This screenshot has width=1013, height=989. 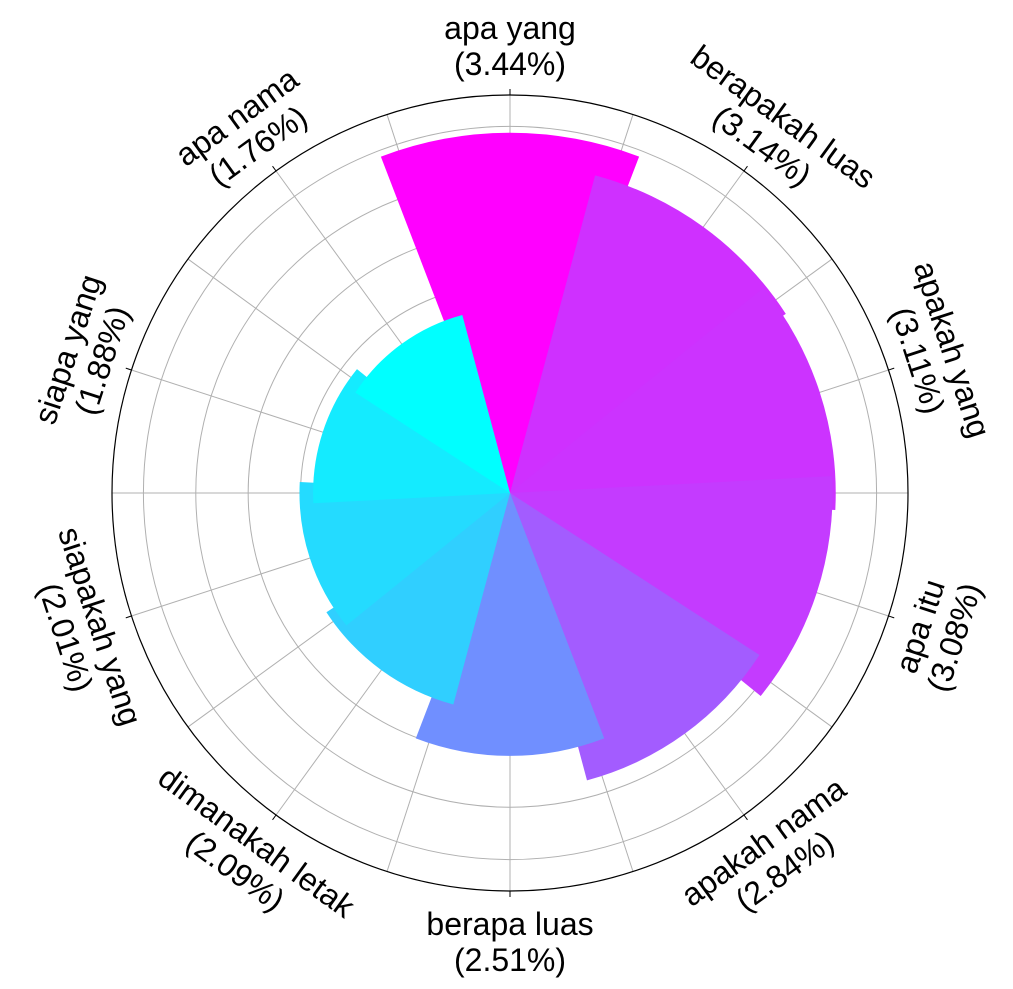 I want to click on label-group-0: apa yang(3.44%), so click(x=510, y=46).